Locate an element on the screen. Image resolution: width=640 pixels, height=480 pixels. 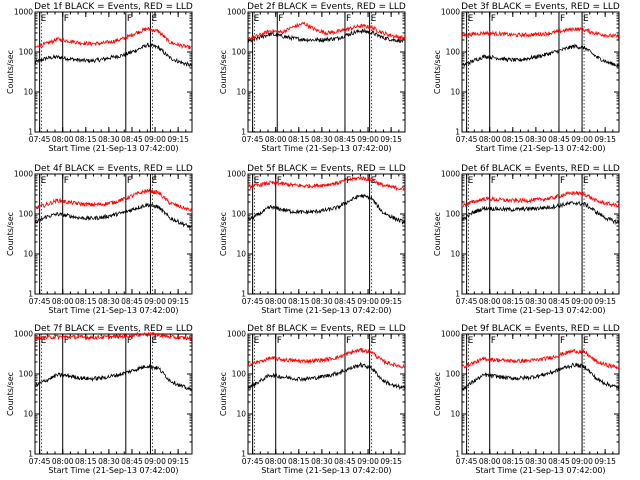
panel-title: Det 8f BLACK = Events, RED = LLD is located at coordinates (326, 329).